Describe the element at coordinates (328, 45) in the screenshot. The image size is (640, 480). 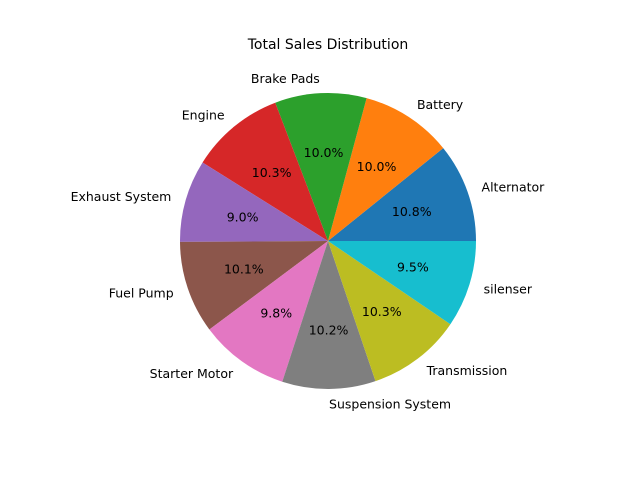
I see `chart-title: Total Sales Distribution` at that location.